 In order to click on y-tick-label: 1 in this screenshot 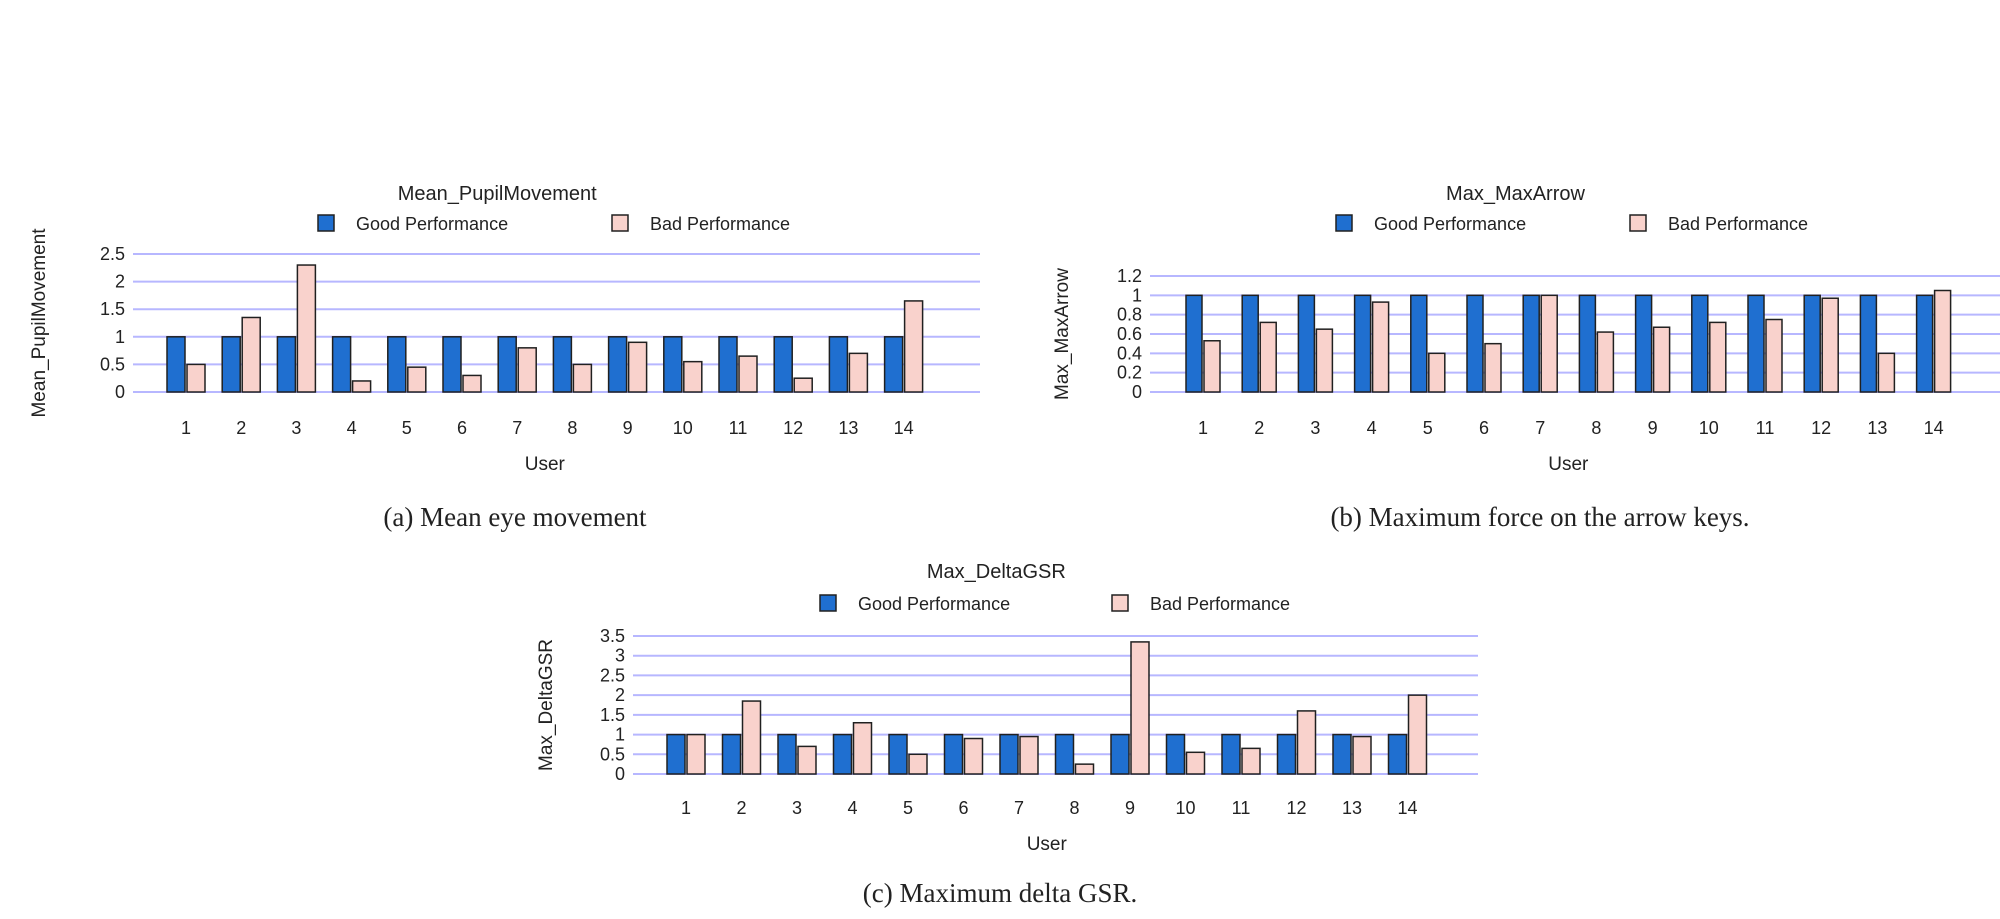, I will do `click(1137, 295)`.